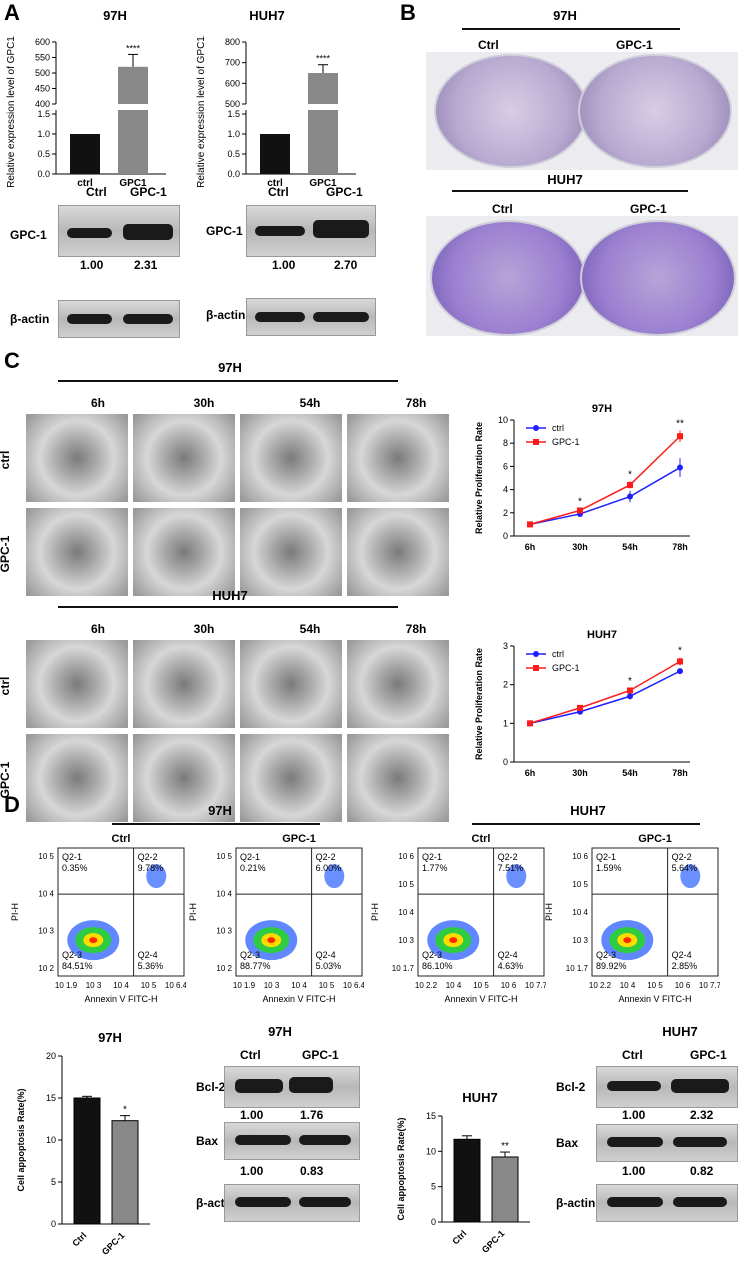 This screenshot has height=1270, width=742. Describe the element at coordinates (582, 276) in the screenshot. I see `panel-b-bottom-plate` at that location.